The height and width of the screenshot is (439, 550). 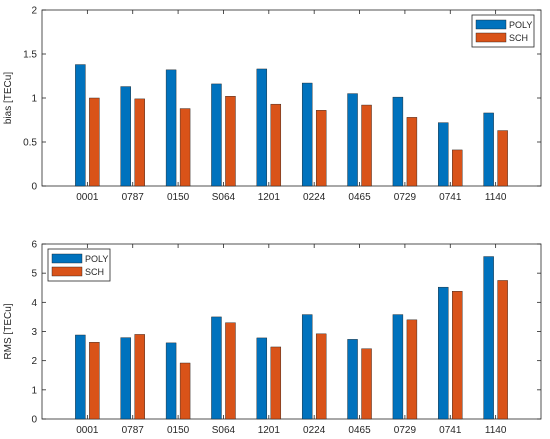 I want to click on y-tick-label: 5, so click(x=34, y=274).